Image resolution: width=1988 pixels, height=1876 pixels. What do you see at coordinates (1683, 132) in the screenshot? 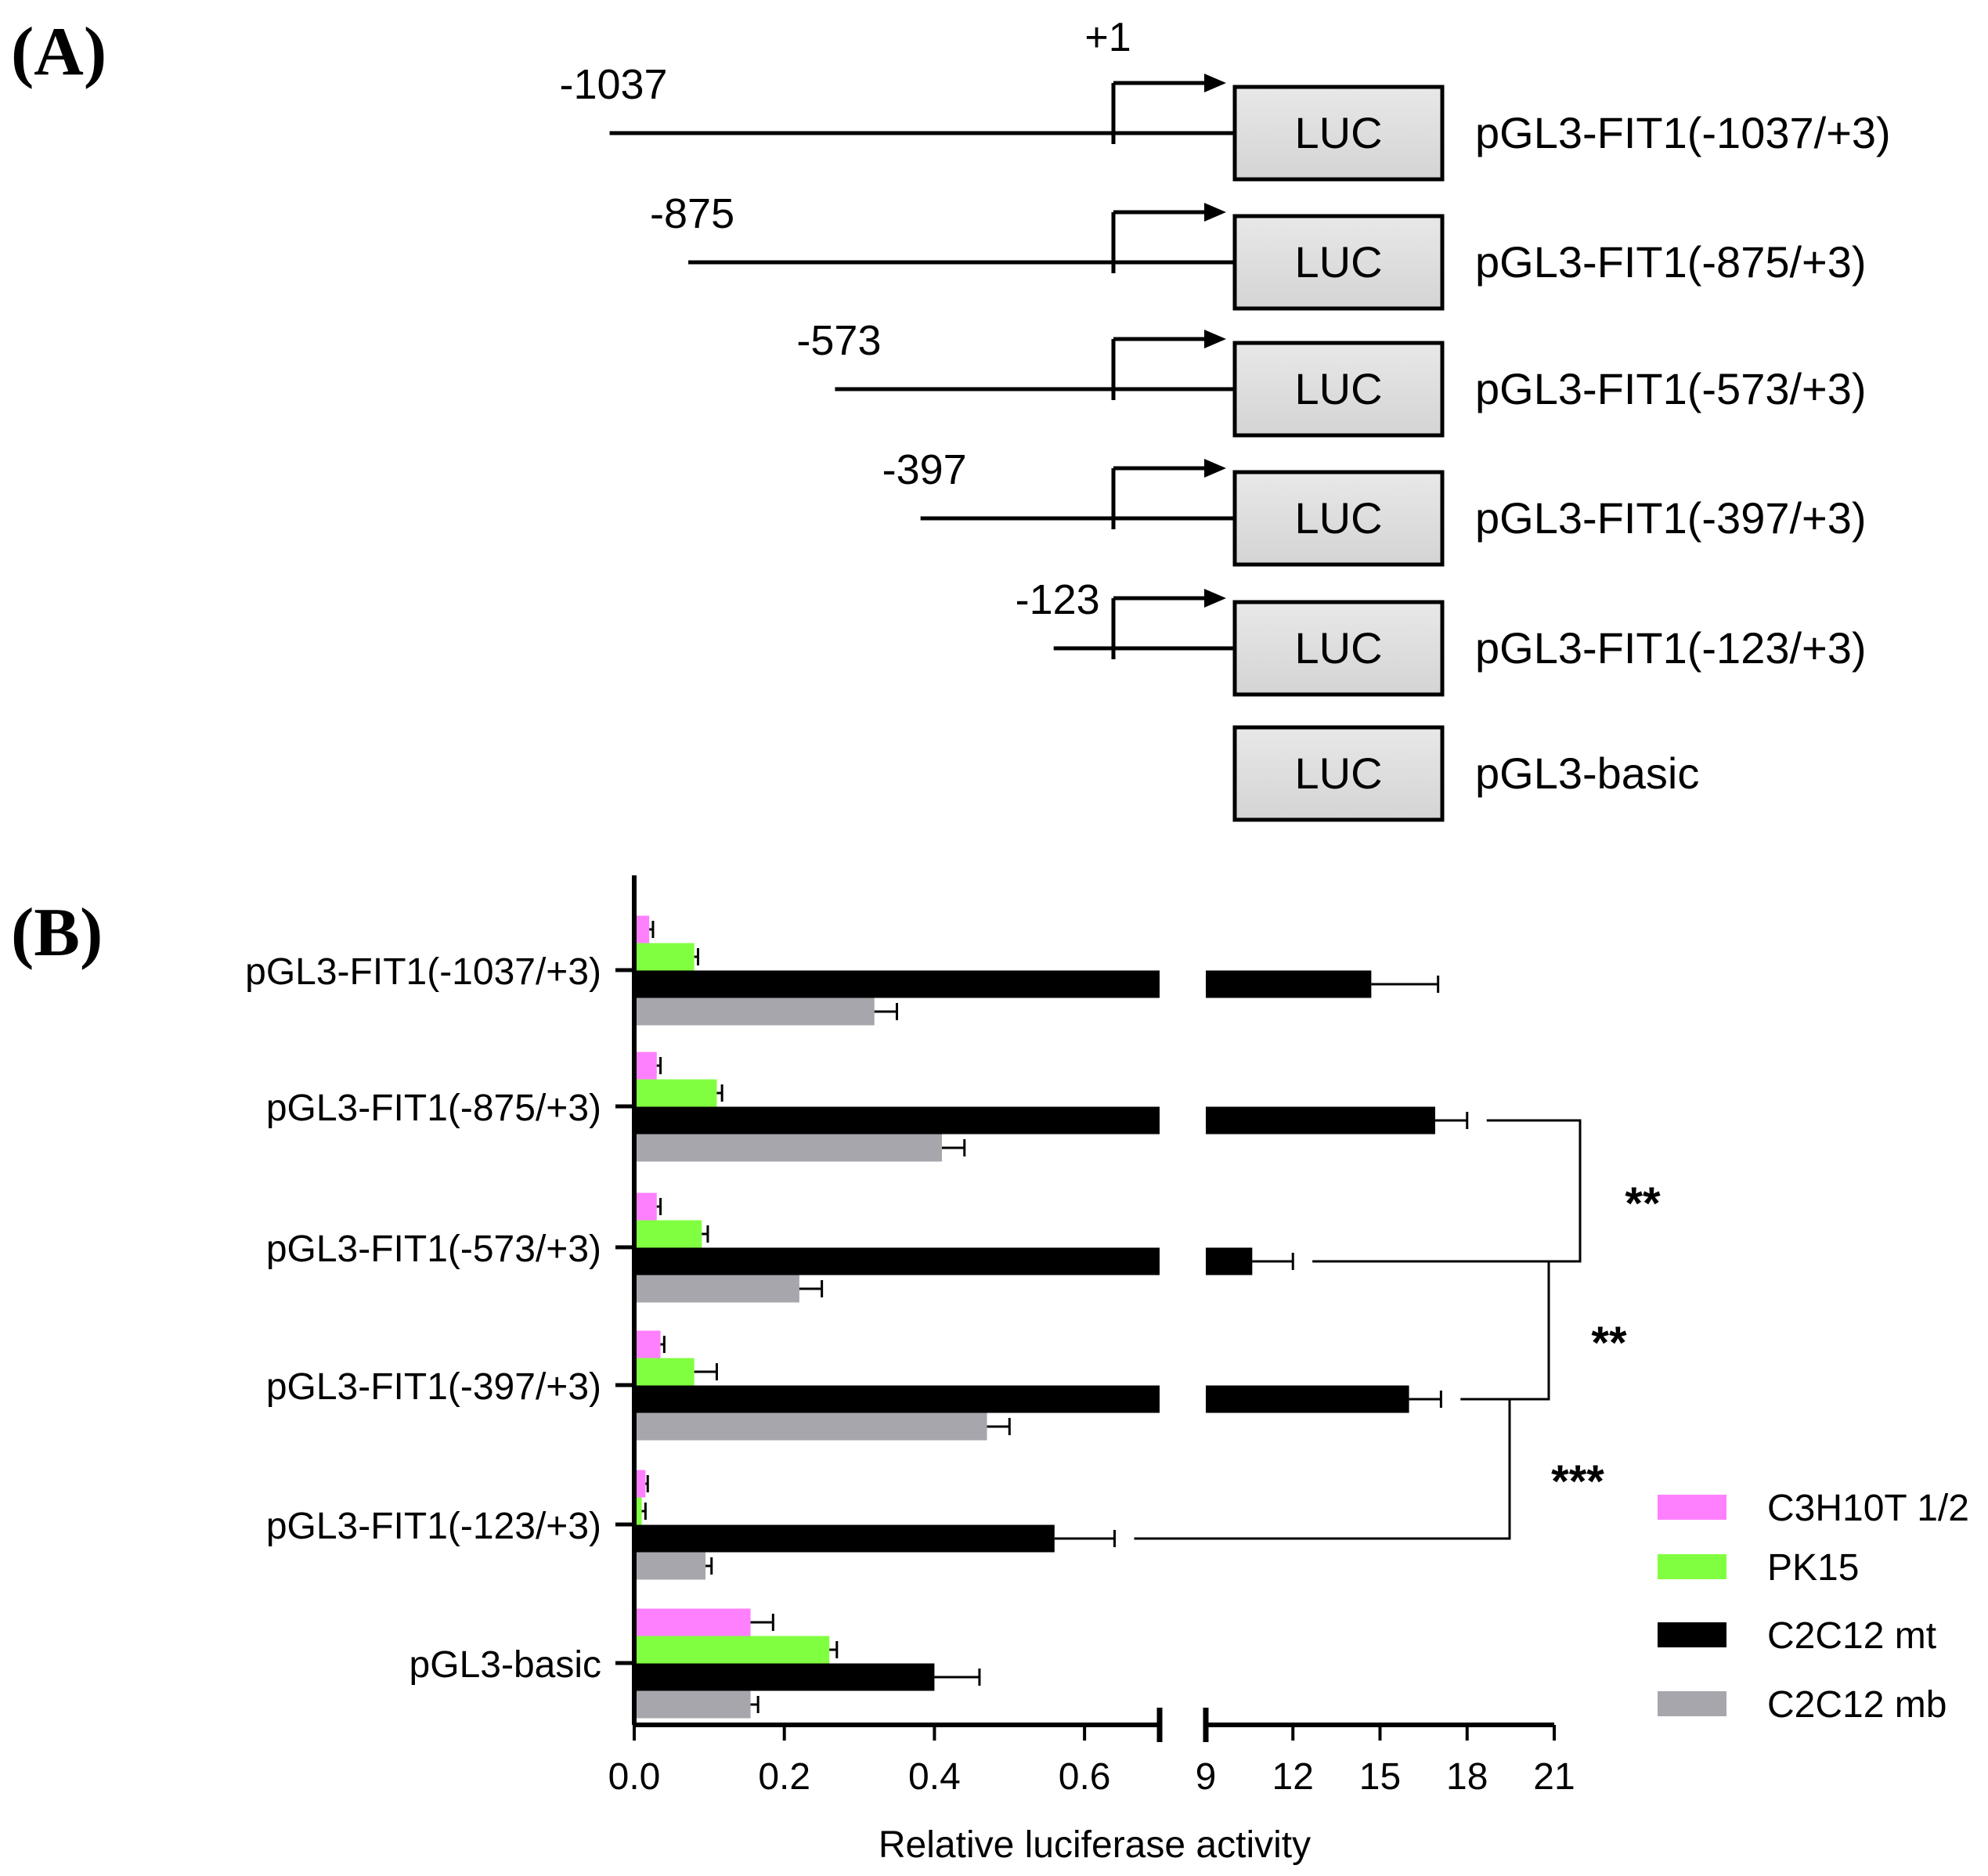
I see `construct-name: pGL3-FIT1(-1037/+3)` at bounding box center [1683, 132].